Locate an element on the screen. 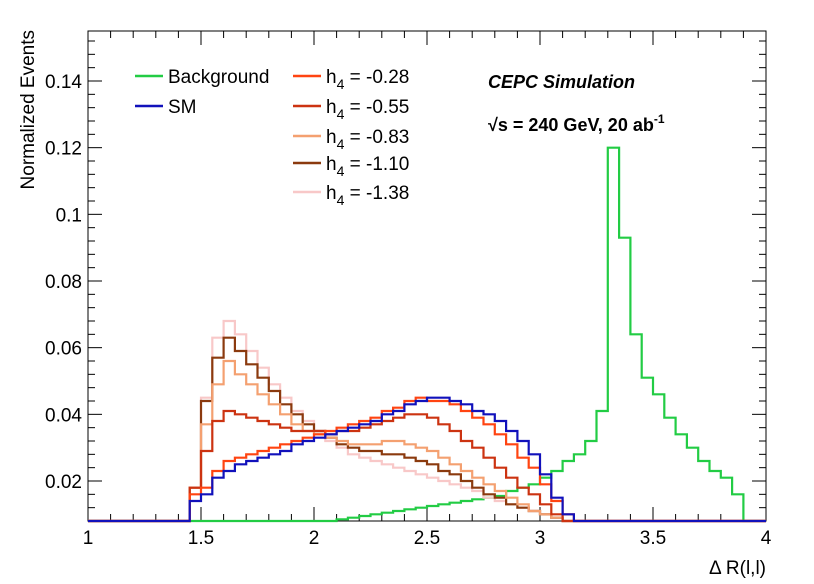 The width and height of the screenshot is (814, 584). legend-label: h4 = -1.10 is located at coordinates (367, 166).